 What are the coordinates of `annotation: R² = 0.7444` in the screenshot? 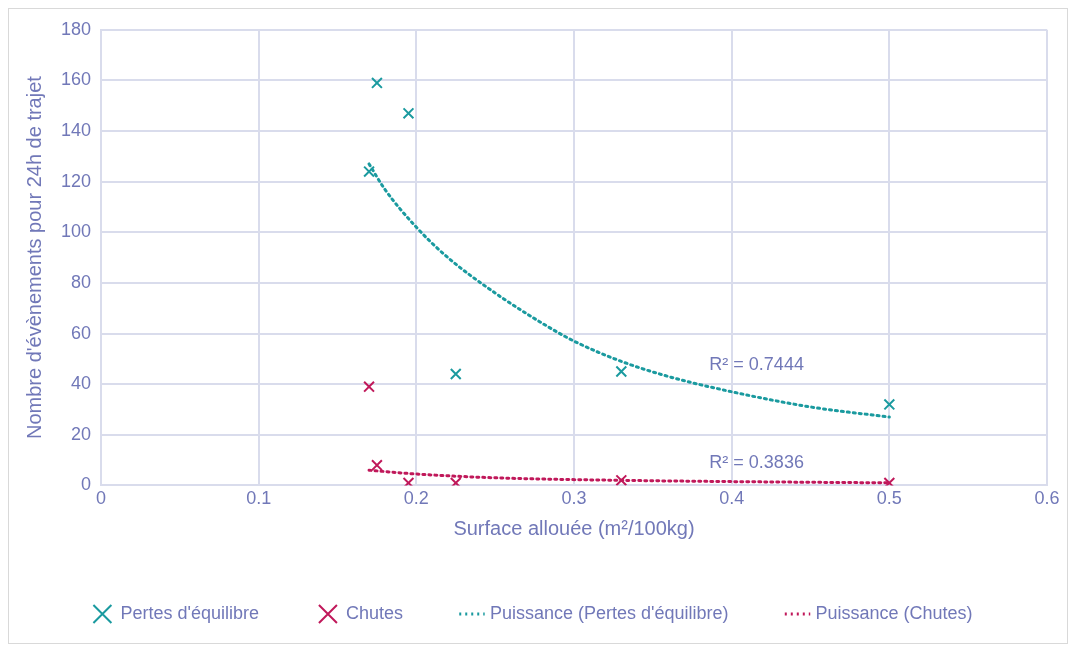 It's located at (756, 364).